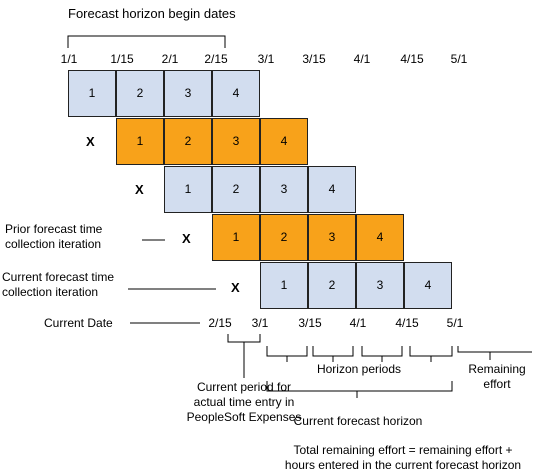  I want to click on top-date-label: 4/15, so click(412, 59).